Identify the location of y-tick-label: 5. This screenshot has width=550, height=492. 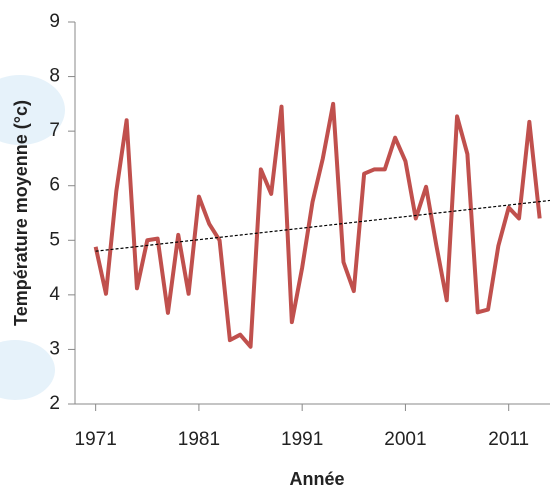
(54, 239).